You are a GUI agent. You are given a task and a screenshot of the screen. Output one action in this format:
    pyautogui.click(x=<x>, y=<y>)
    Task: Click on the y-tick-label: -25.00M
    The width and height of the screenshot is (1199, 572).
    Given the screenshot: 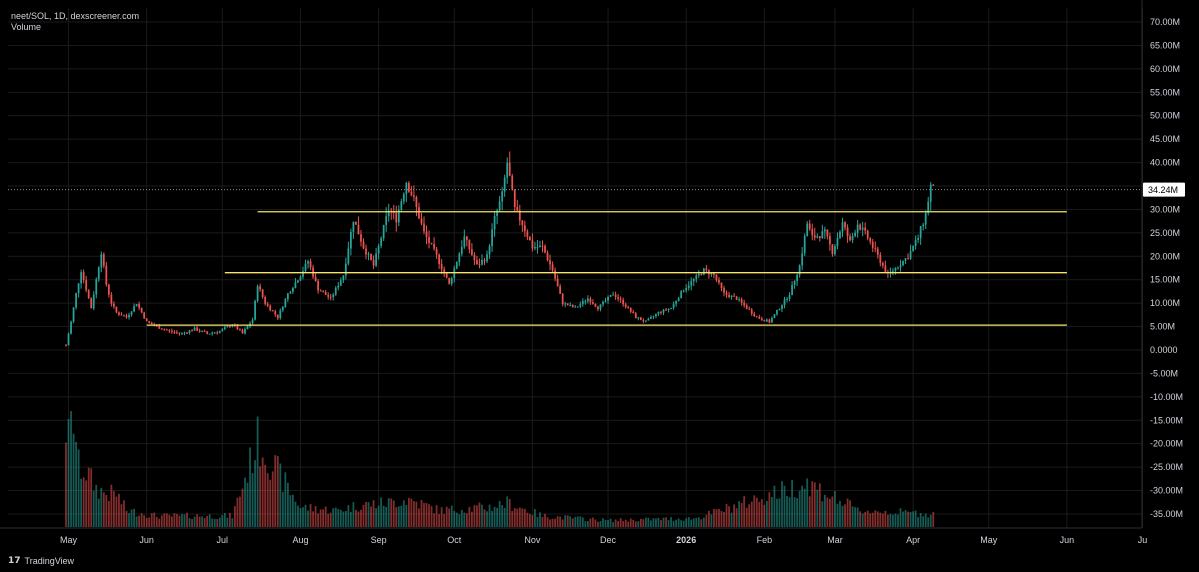 What is the action you would take?
    pyautogui.click(x=1166, y=467)
    